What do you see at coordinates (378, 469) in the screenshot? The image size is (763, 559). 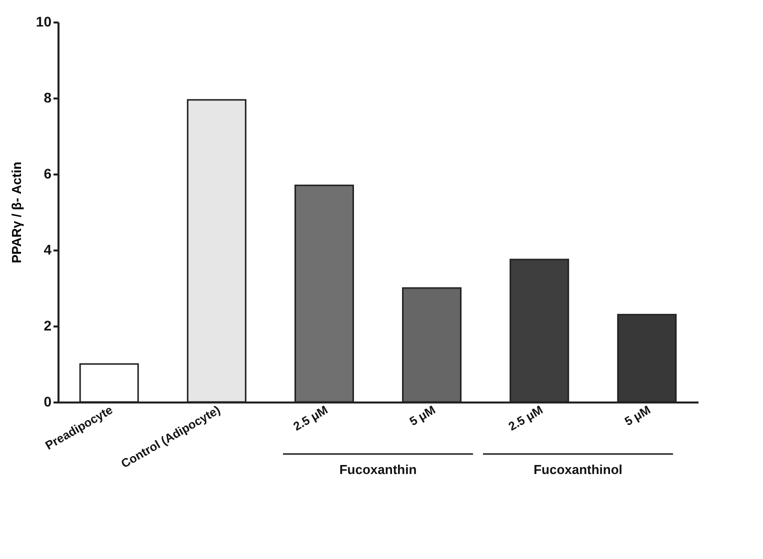 I see `text: Fucoxanthin` at bounding box center [378, 469].